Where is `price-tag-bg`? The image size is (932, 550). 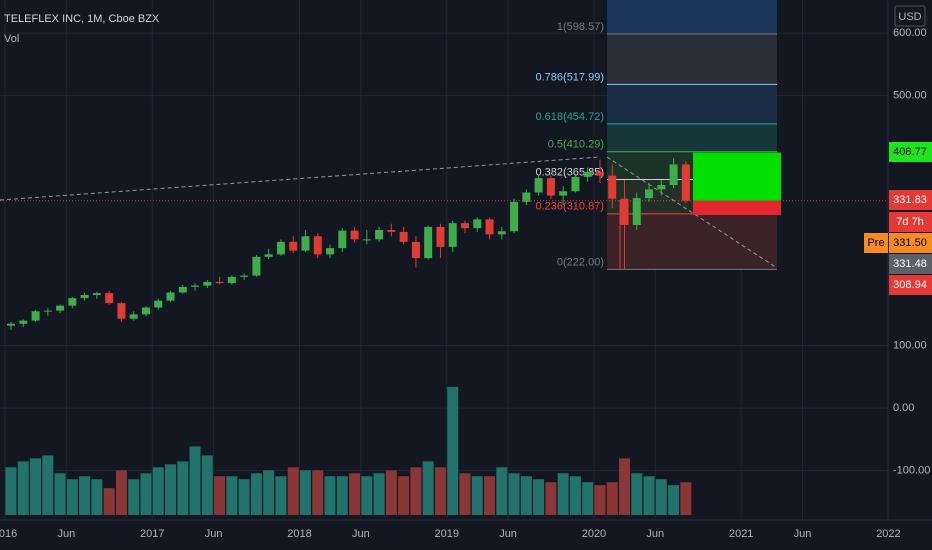
price-tag-bg is located at coordinates (910, 243).